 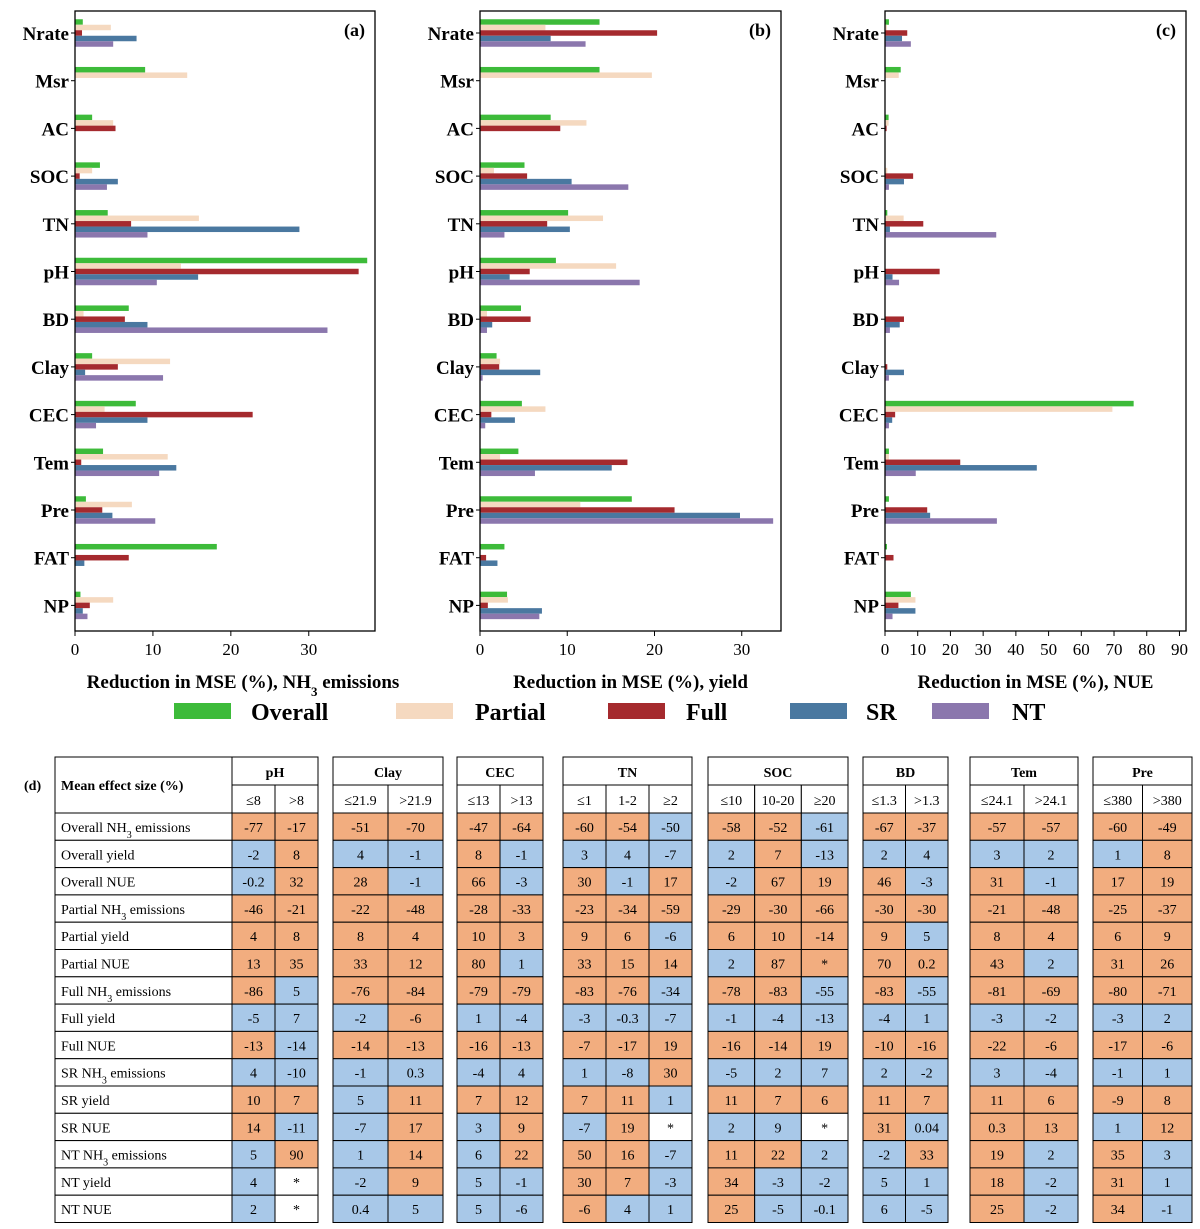 What do you see at coordinates (731, 801) in the screenshot?
I see `bin-header: ≤10` at bounding box center [731, 801].